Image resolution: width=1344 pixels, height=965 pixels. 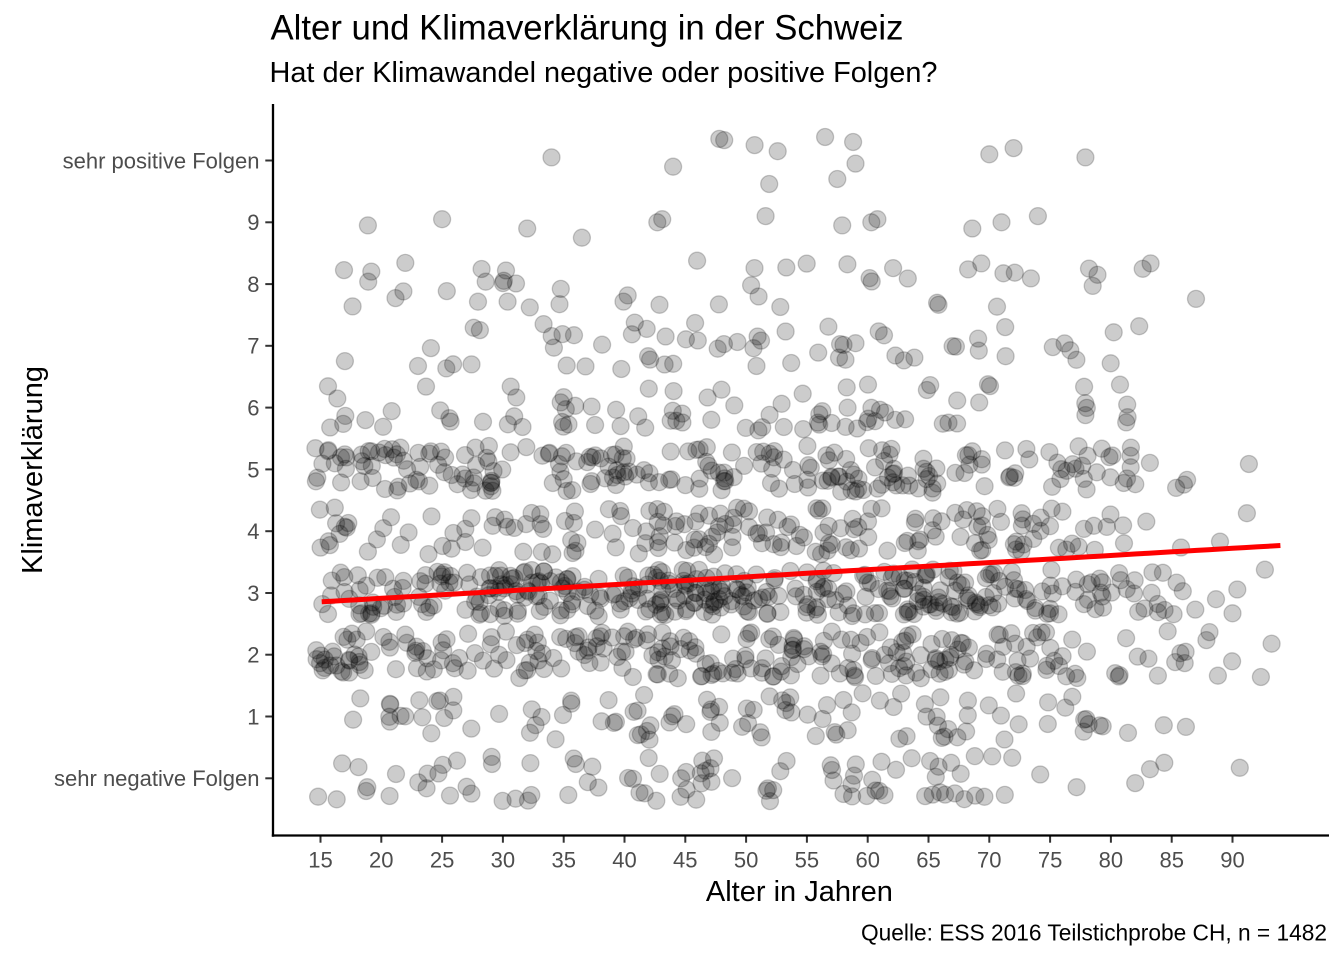 I want to click on svg-text: 4, so click(x=253, y=531).